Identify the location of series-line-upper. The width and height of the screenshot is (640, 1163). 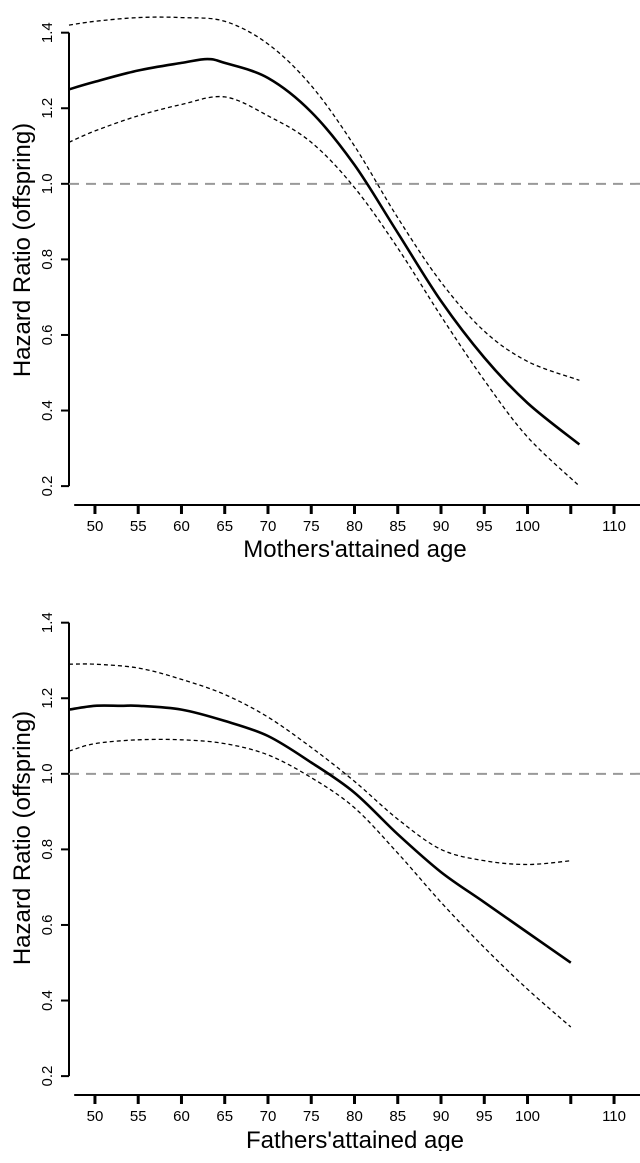
(319, 764).